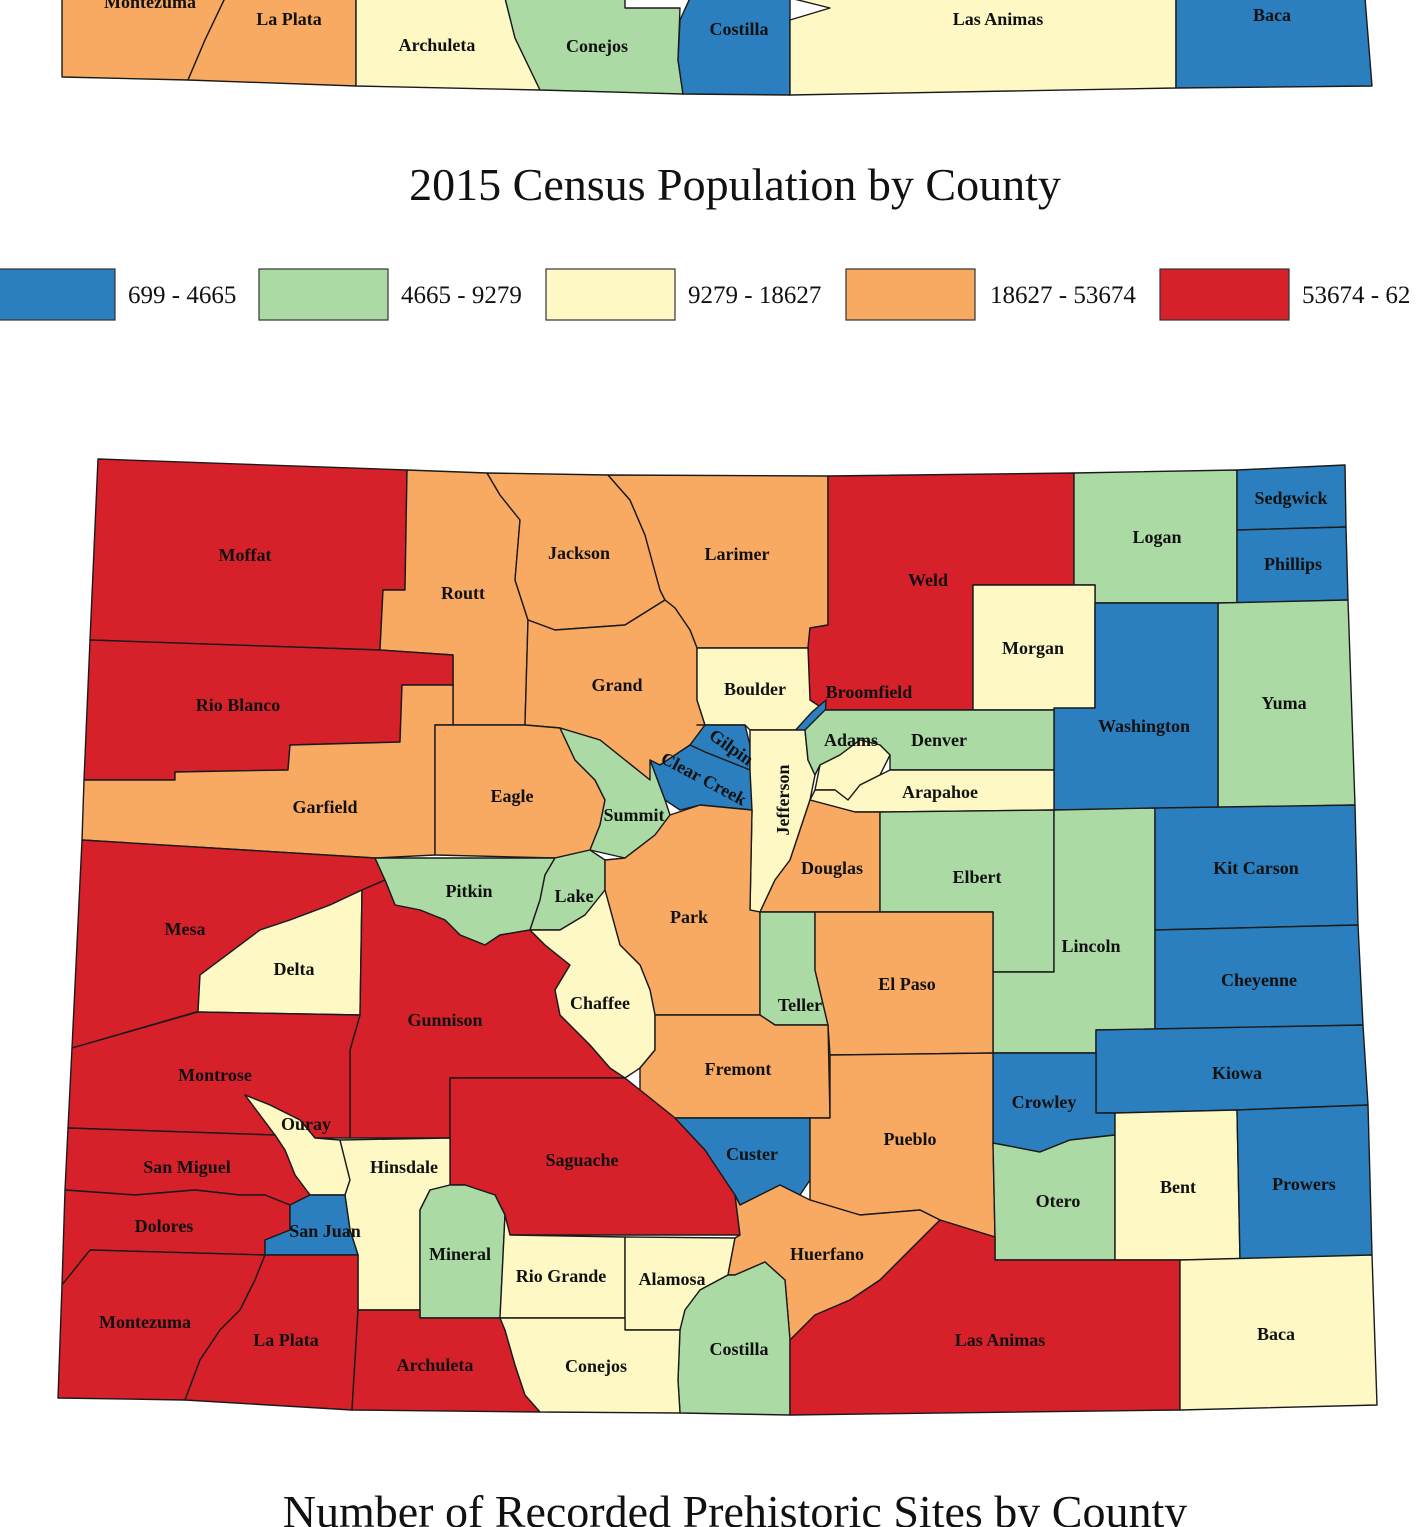 The width and height of the screenshot is (1418, 1527). What do you see at coordinates (909, 1139) in the screenshot?
I see `label-pueblo: Pueblo` at bounding box center [909, 1139].